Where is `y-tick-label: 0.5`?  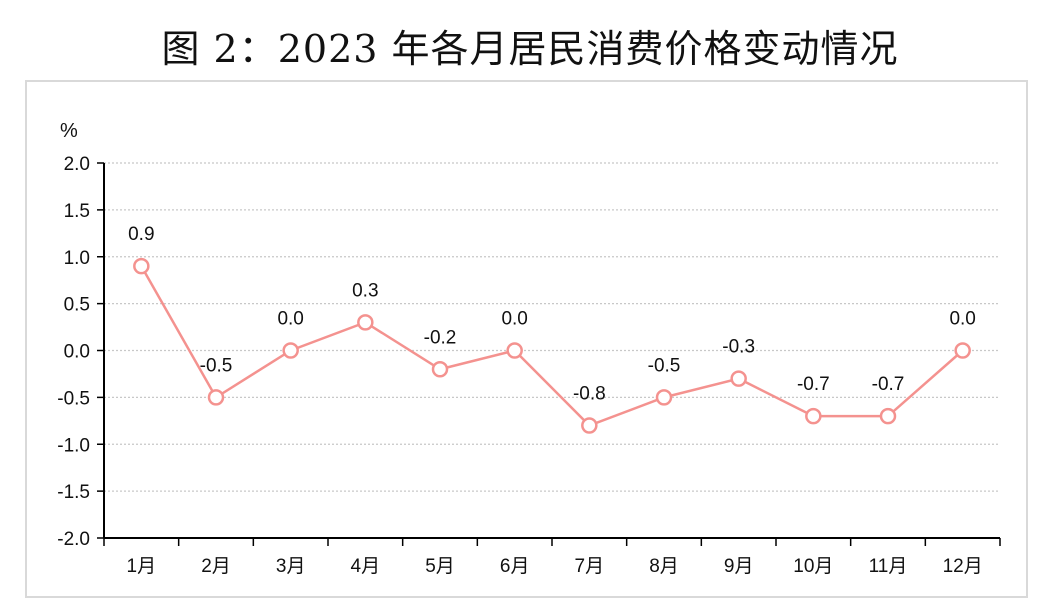
y-tick-label: 0.5 is located at coordinates (77, 305).